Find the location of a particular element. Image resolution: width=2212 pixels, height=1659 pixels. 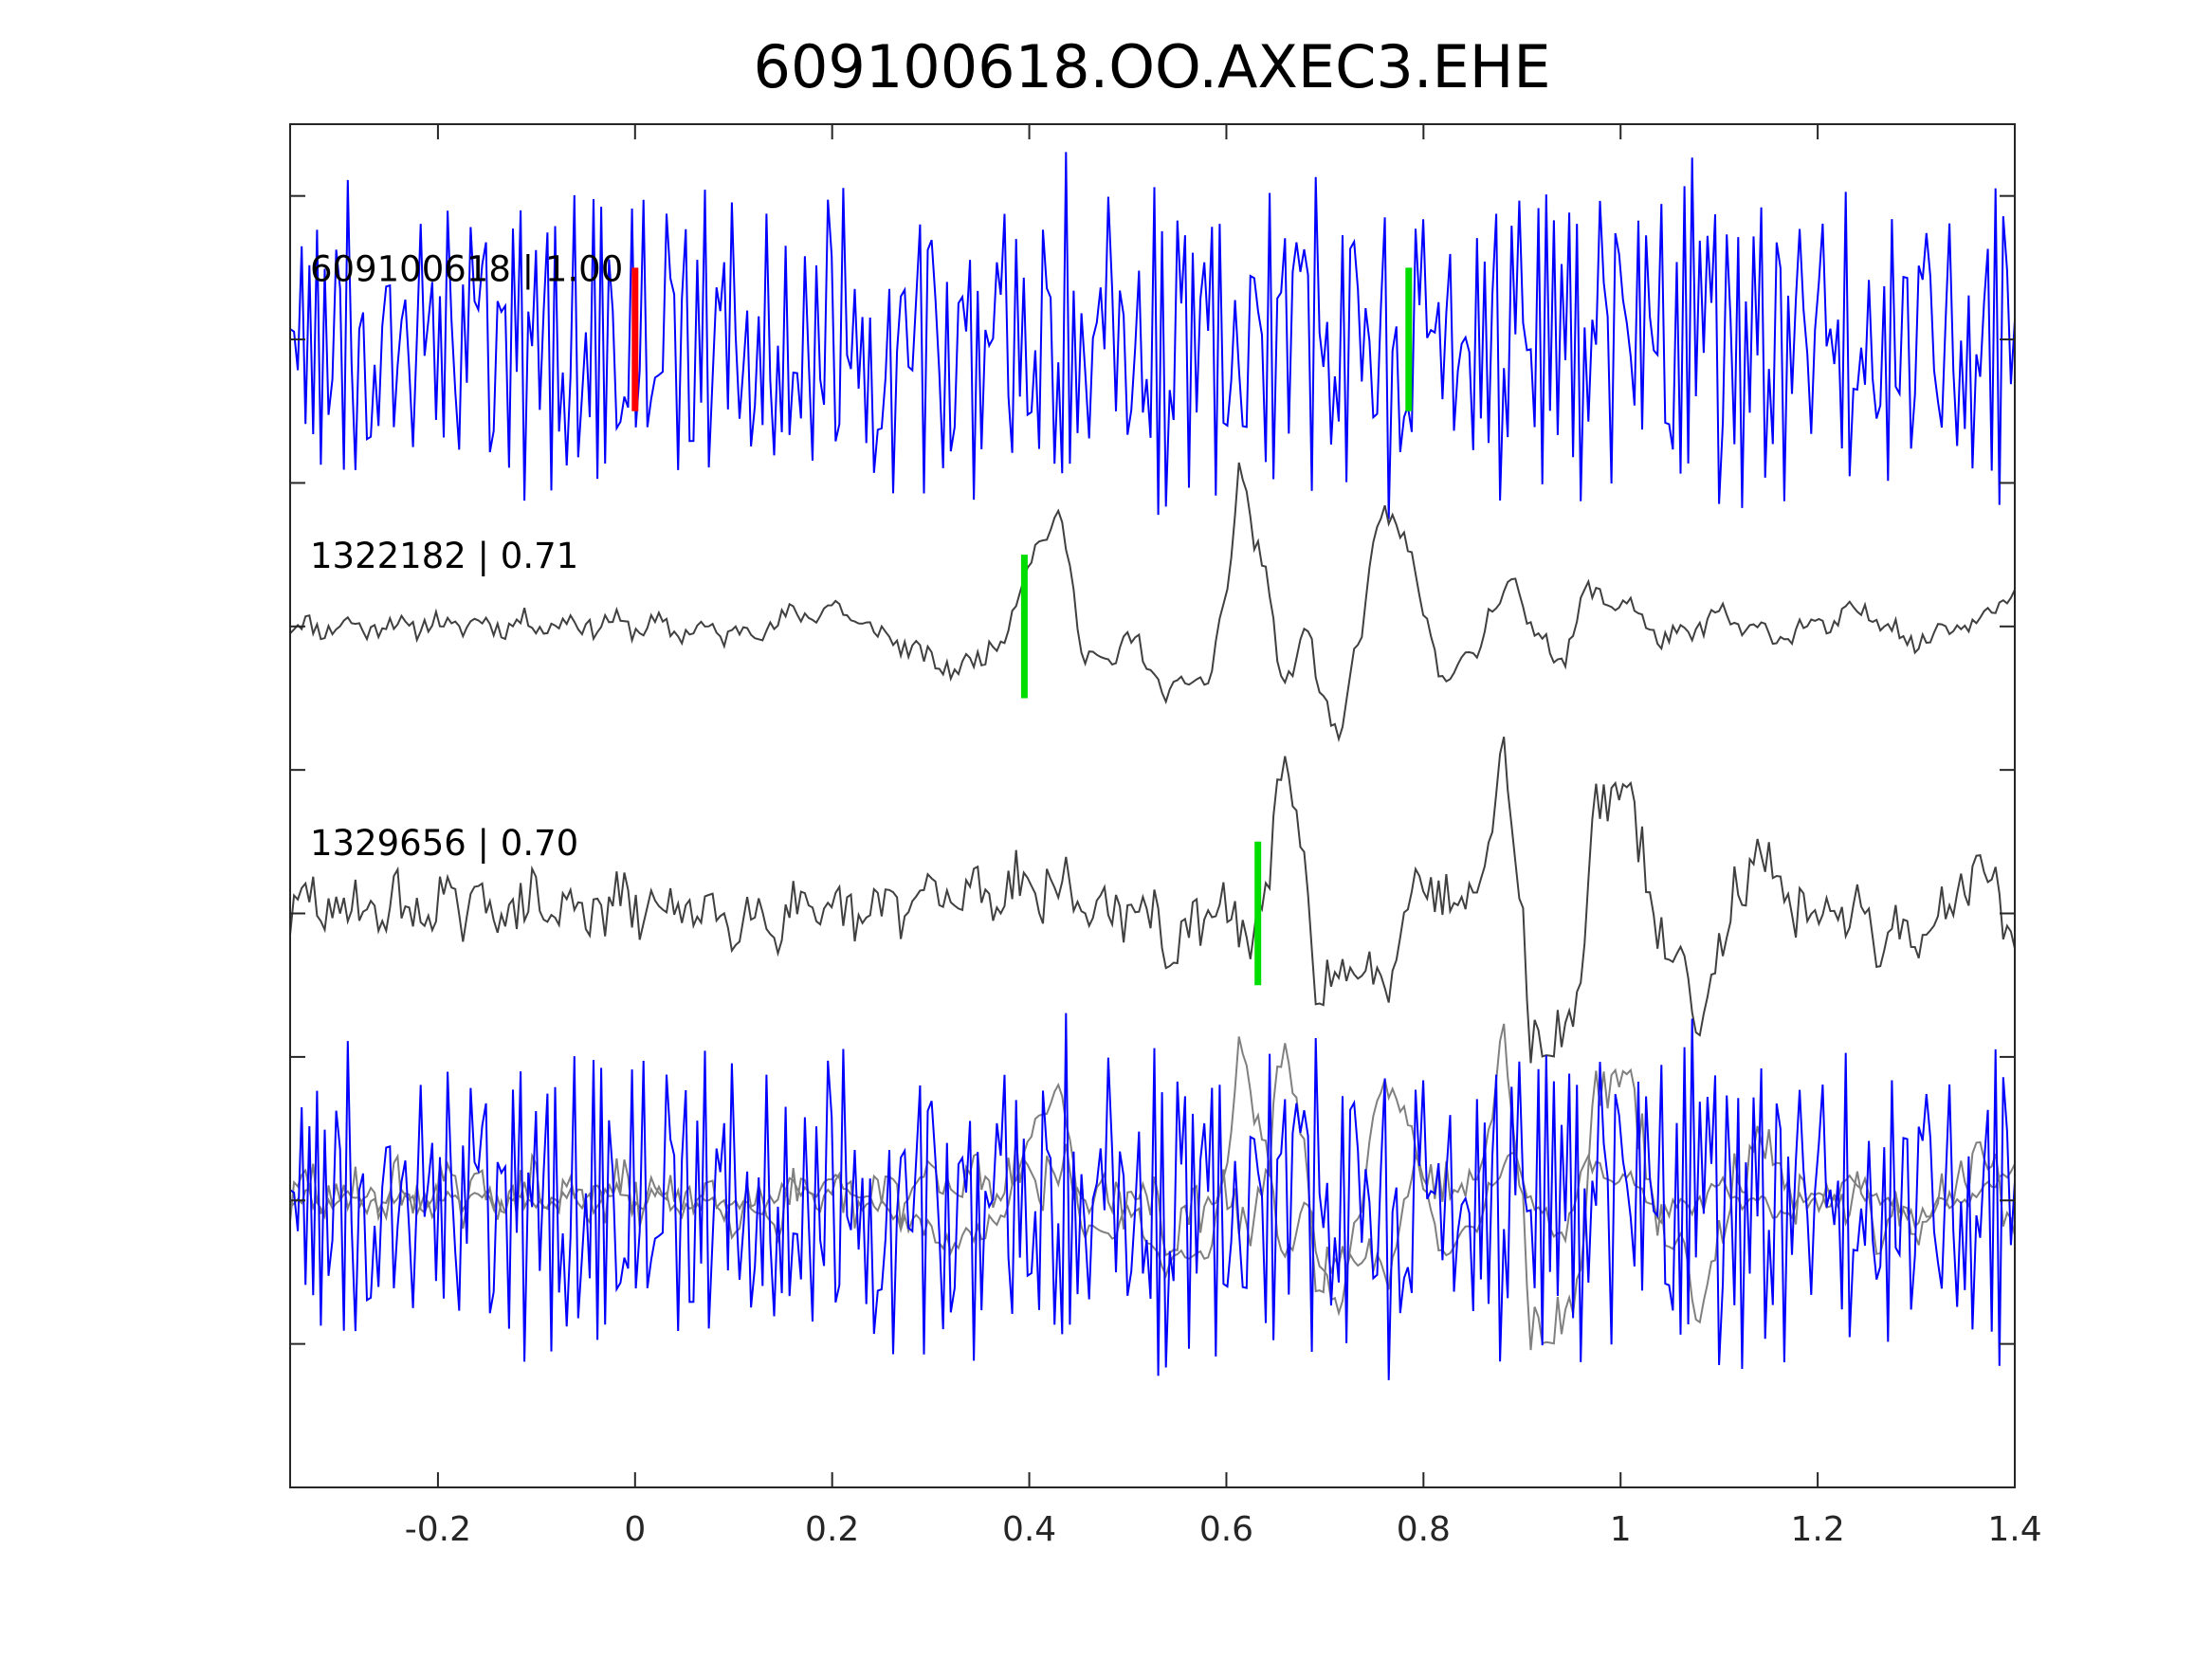

trace-label-2: 1329656 | 0.70 is located at coordinates (444, 843).